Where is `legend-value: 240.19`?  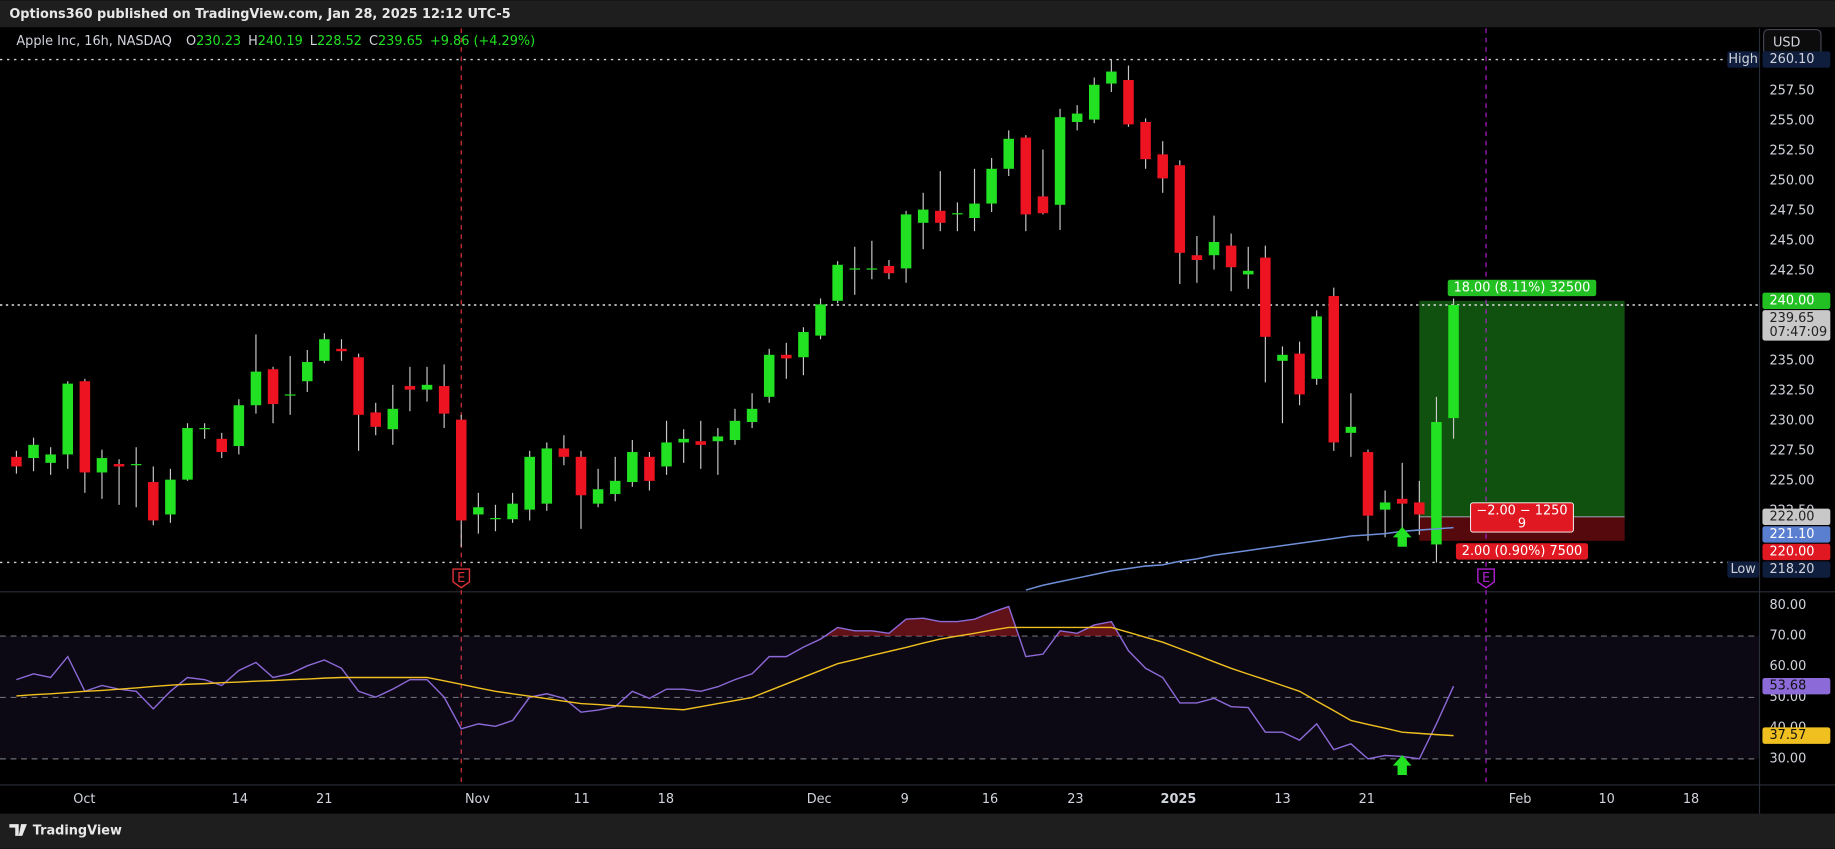
legend-value: 240.19 is located at coordinates (280, 41).